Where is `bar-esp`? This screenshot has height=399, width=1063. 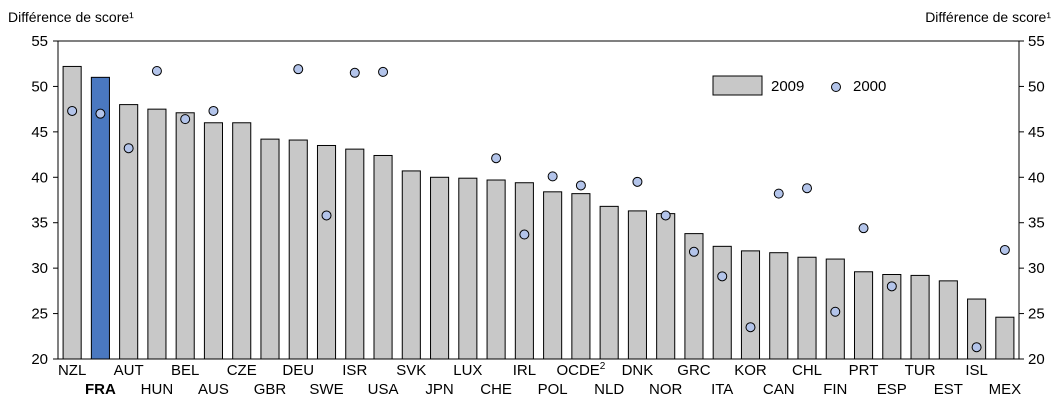 bar-esp is located at coordinates (892, 317).